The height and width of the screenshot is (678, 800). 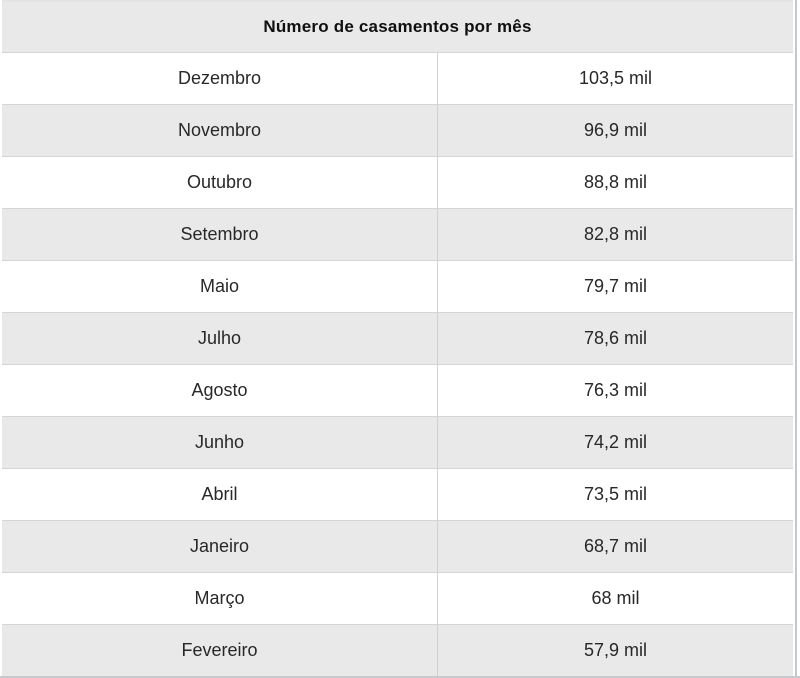 I want to click on value-cell: 73,5 mil, so click(x=615, y=494).